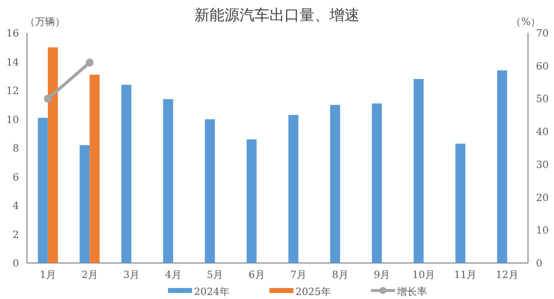  What do you see at coordinates (340, 275) in the screenshot?
I see `x-tick-label: 8月` at bounding box center [340, 275].